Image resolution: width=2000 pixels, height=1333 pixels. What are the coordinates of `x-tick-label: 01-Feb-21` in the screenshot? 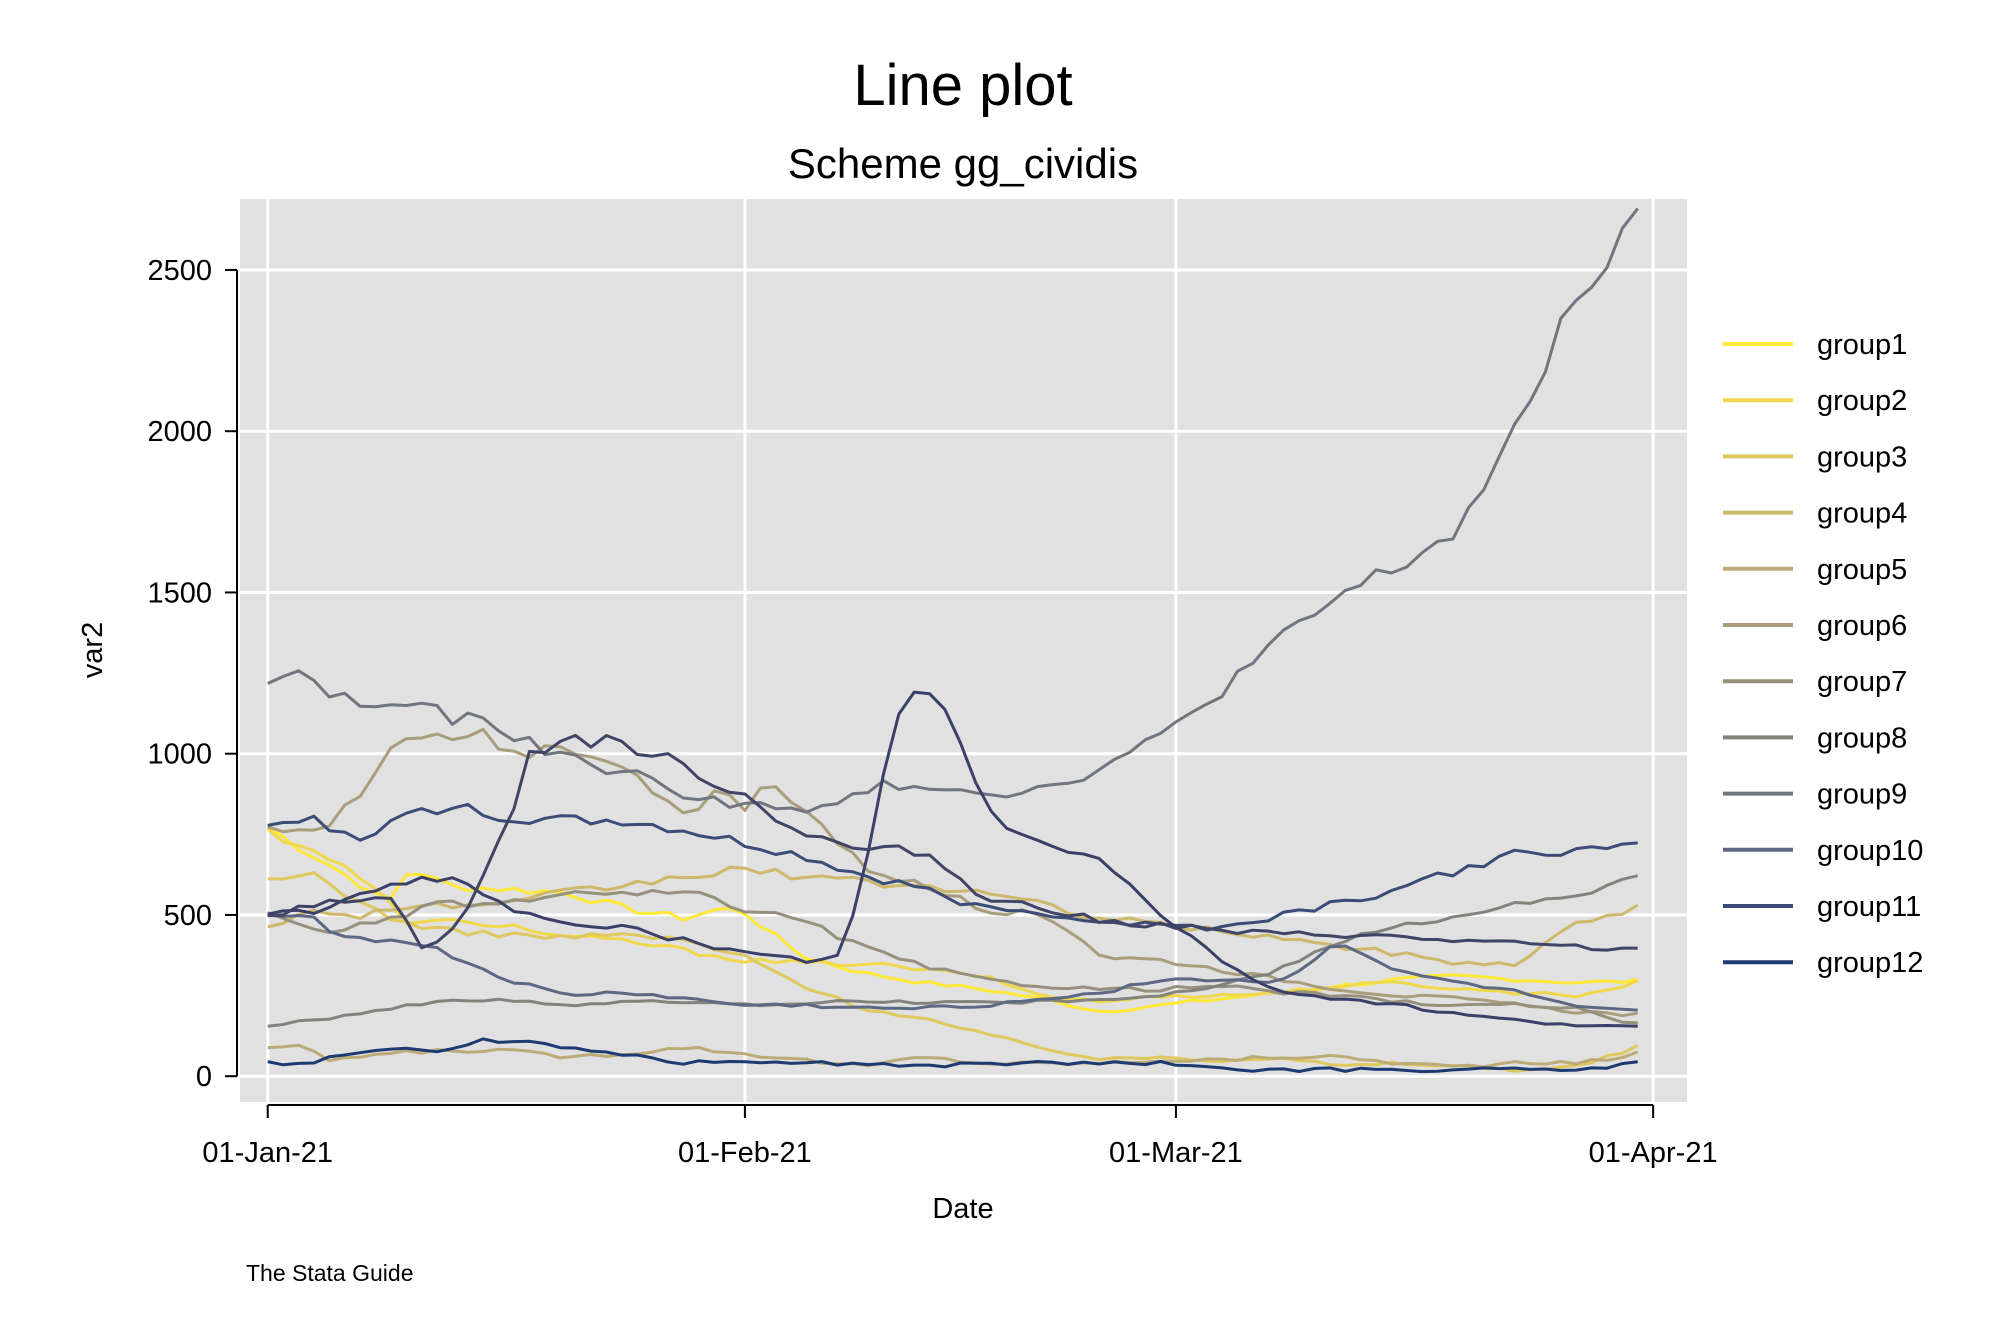 It's located at (745, 1153).